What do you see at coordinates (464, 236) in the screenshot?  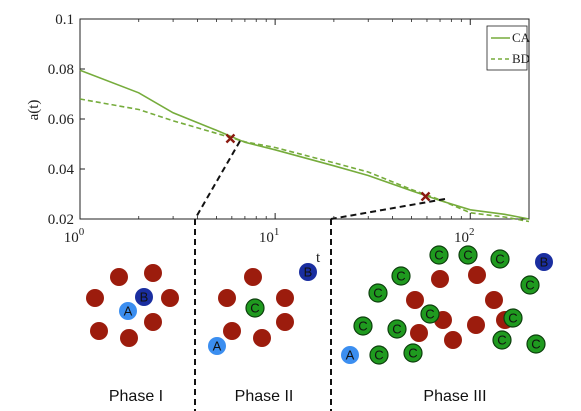 I see `x-tick-label: 10²` at bounding box center [464, 236].